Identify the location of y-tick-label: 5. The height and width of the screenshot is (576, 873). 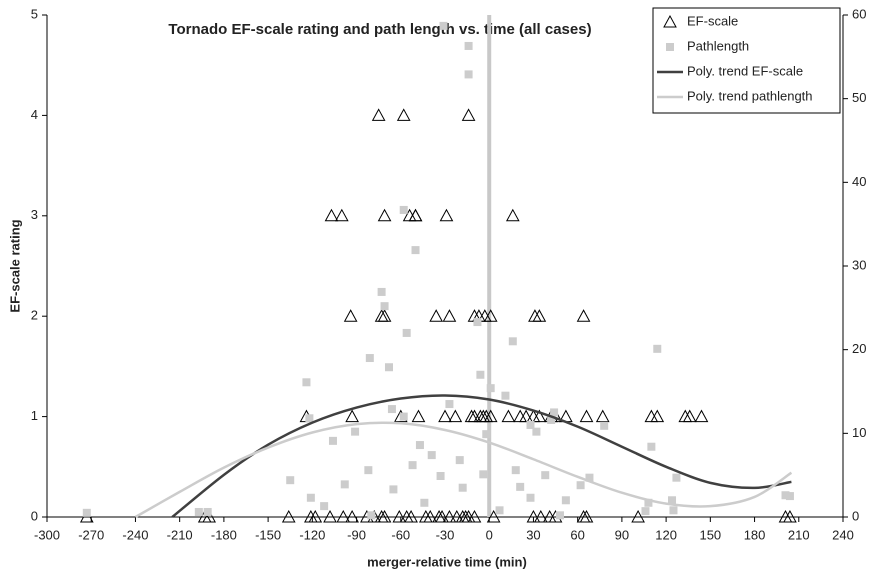
(34, 13).